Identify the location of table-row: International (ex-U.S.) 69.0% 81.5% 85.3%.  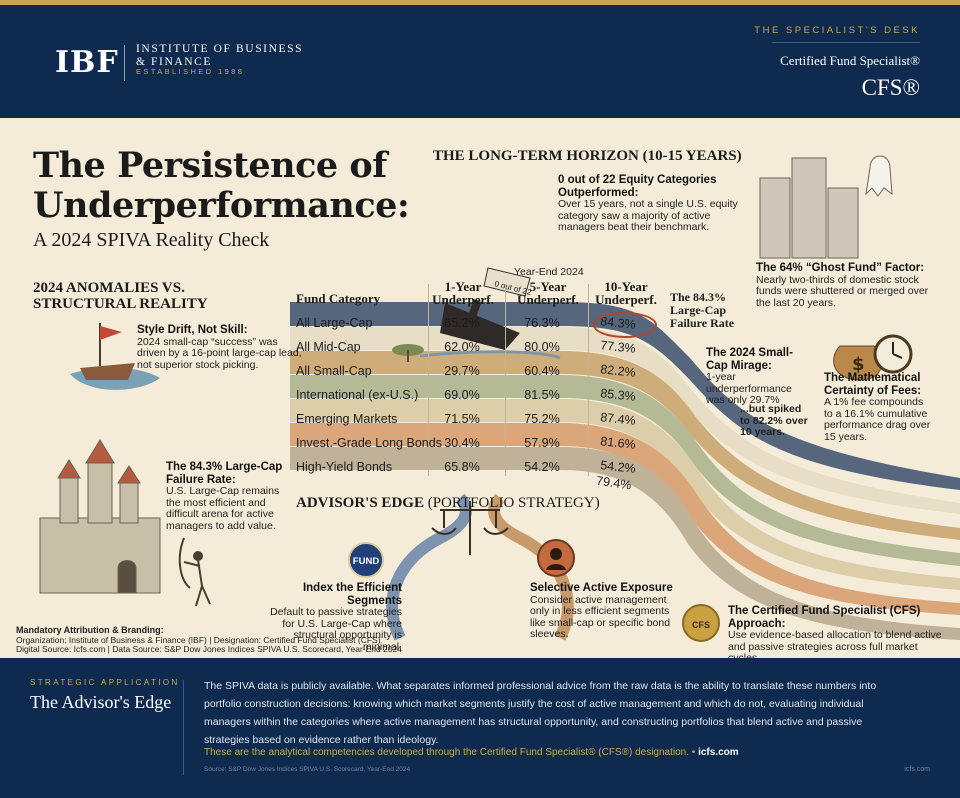
(475, 395).